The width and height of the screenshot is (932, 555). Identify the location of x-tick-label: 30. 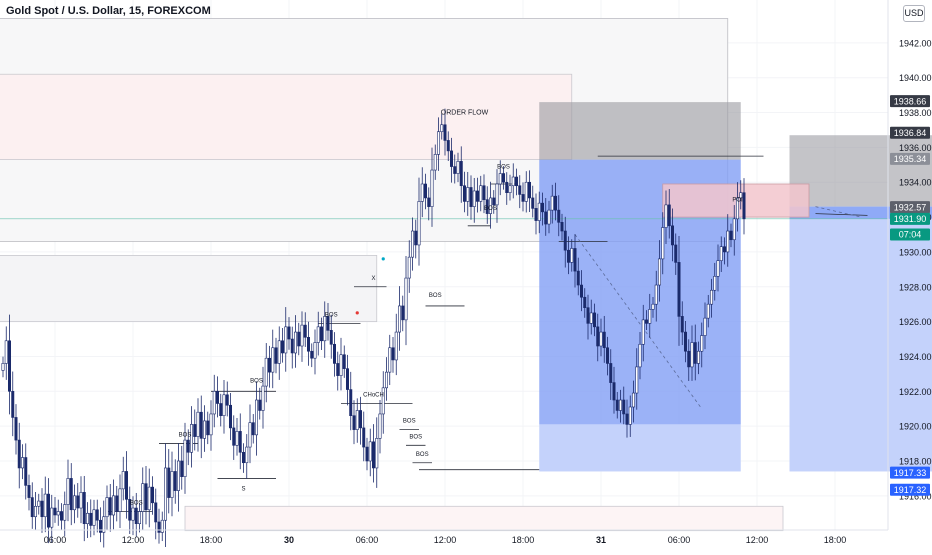
(289, 540).